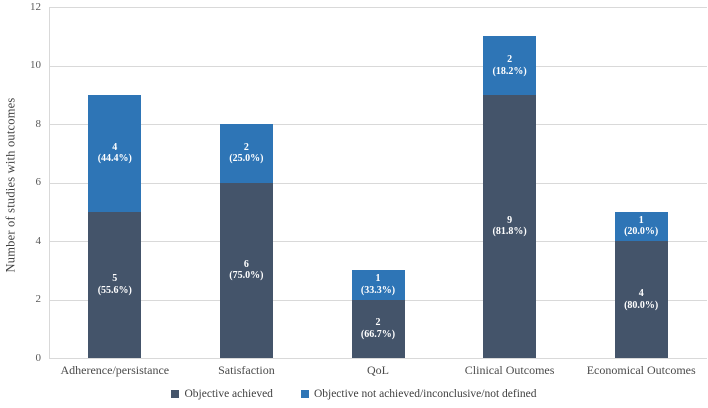 This screenshot has height=408, width=708. I want to click on x-category-label: Satisfaction, so click(246, 370).